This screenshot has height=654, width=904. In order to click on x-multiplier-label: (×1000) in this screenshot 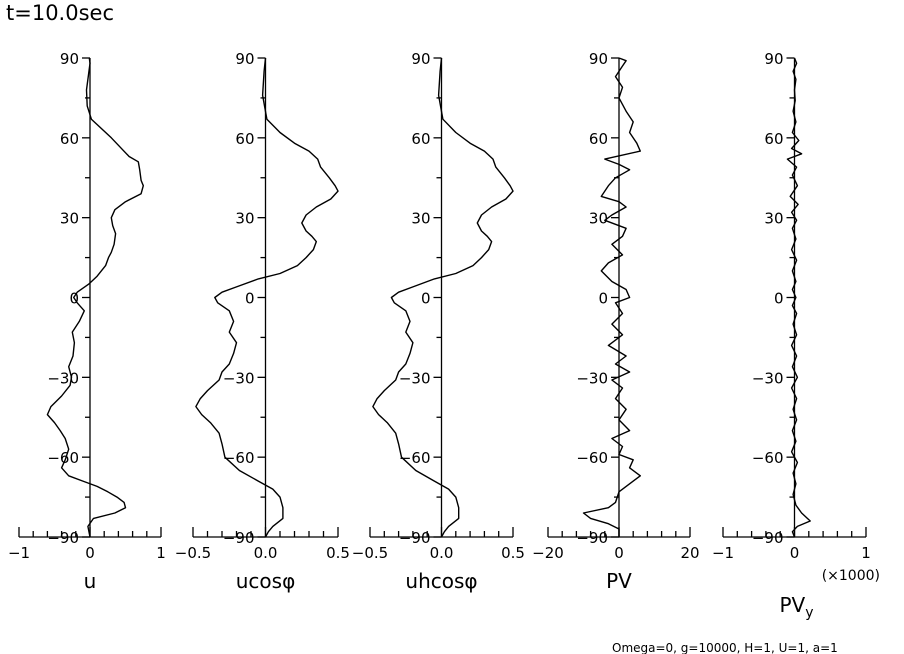, I will do `click(851, 576)`.